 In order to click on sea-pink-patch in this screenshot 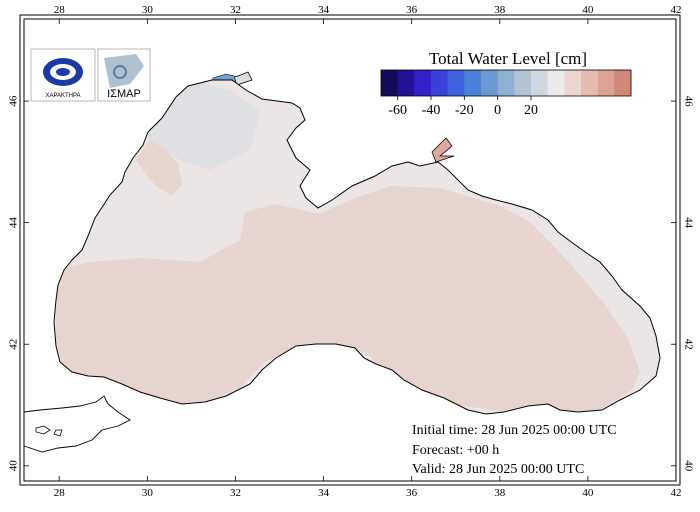, I will do `click(159, 168)`.